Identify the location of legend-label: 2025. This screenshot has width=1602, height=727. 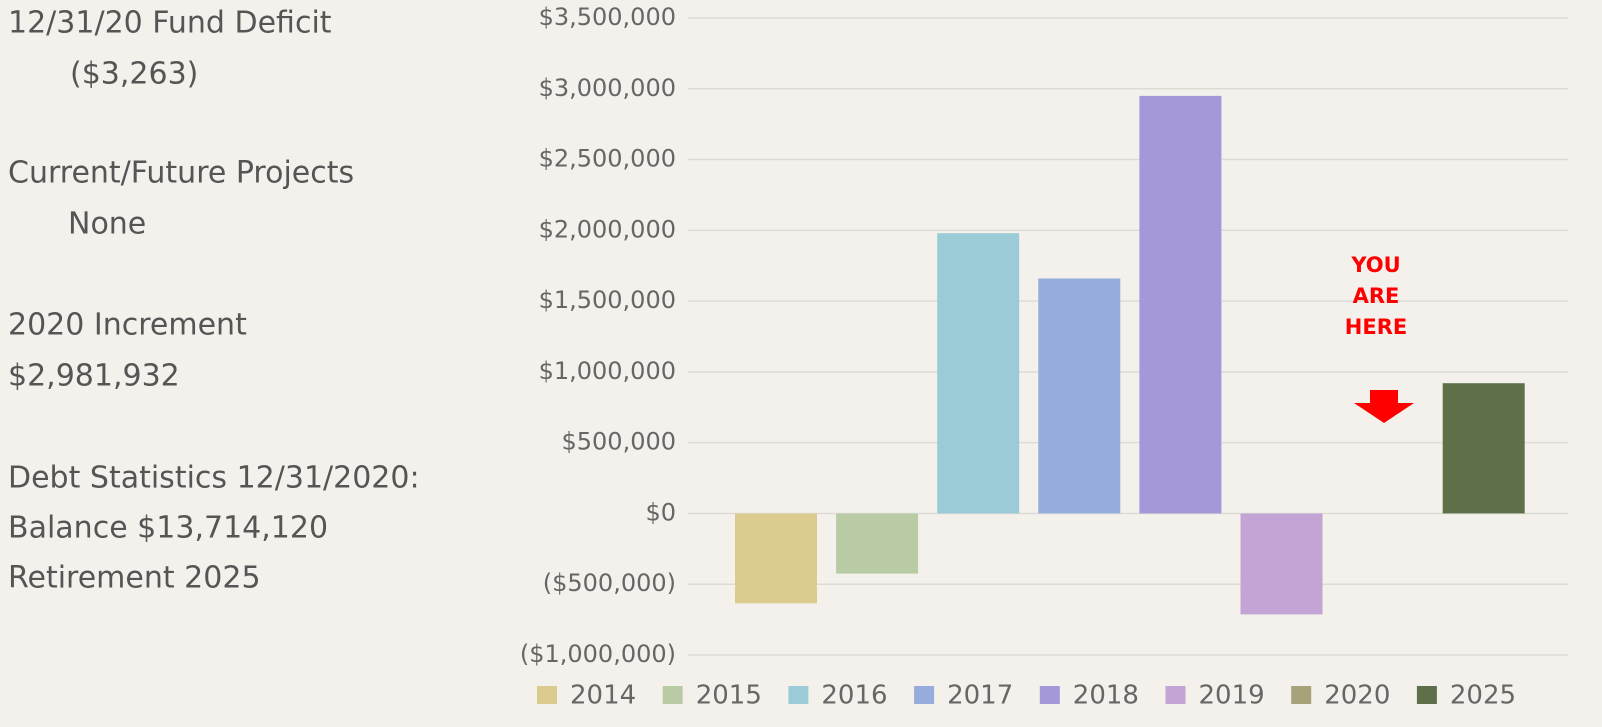
(1483, 696).